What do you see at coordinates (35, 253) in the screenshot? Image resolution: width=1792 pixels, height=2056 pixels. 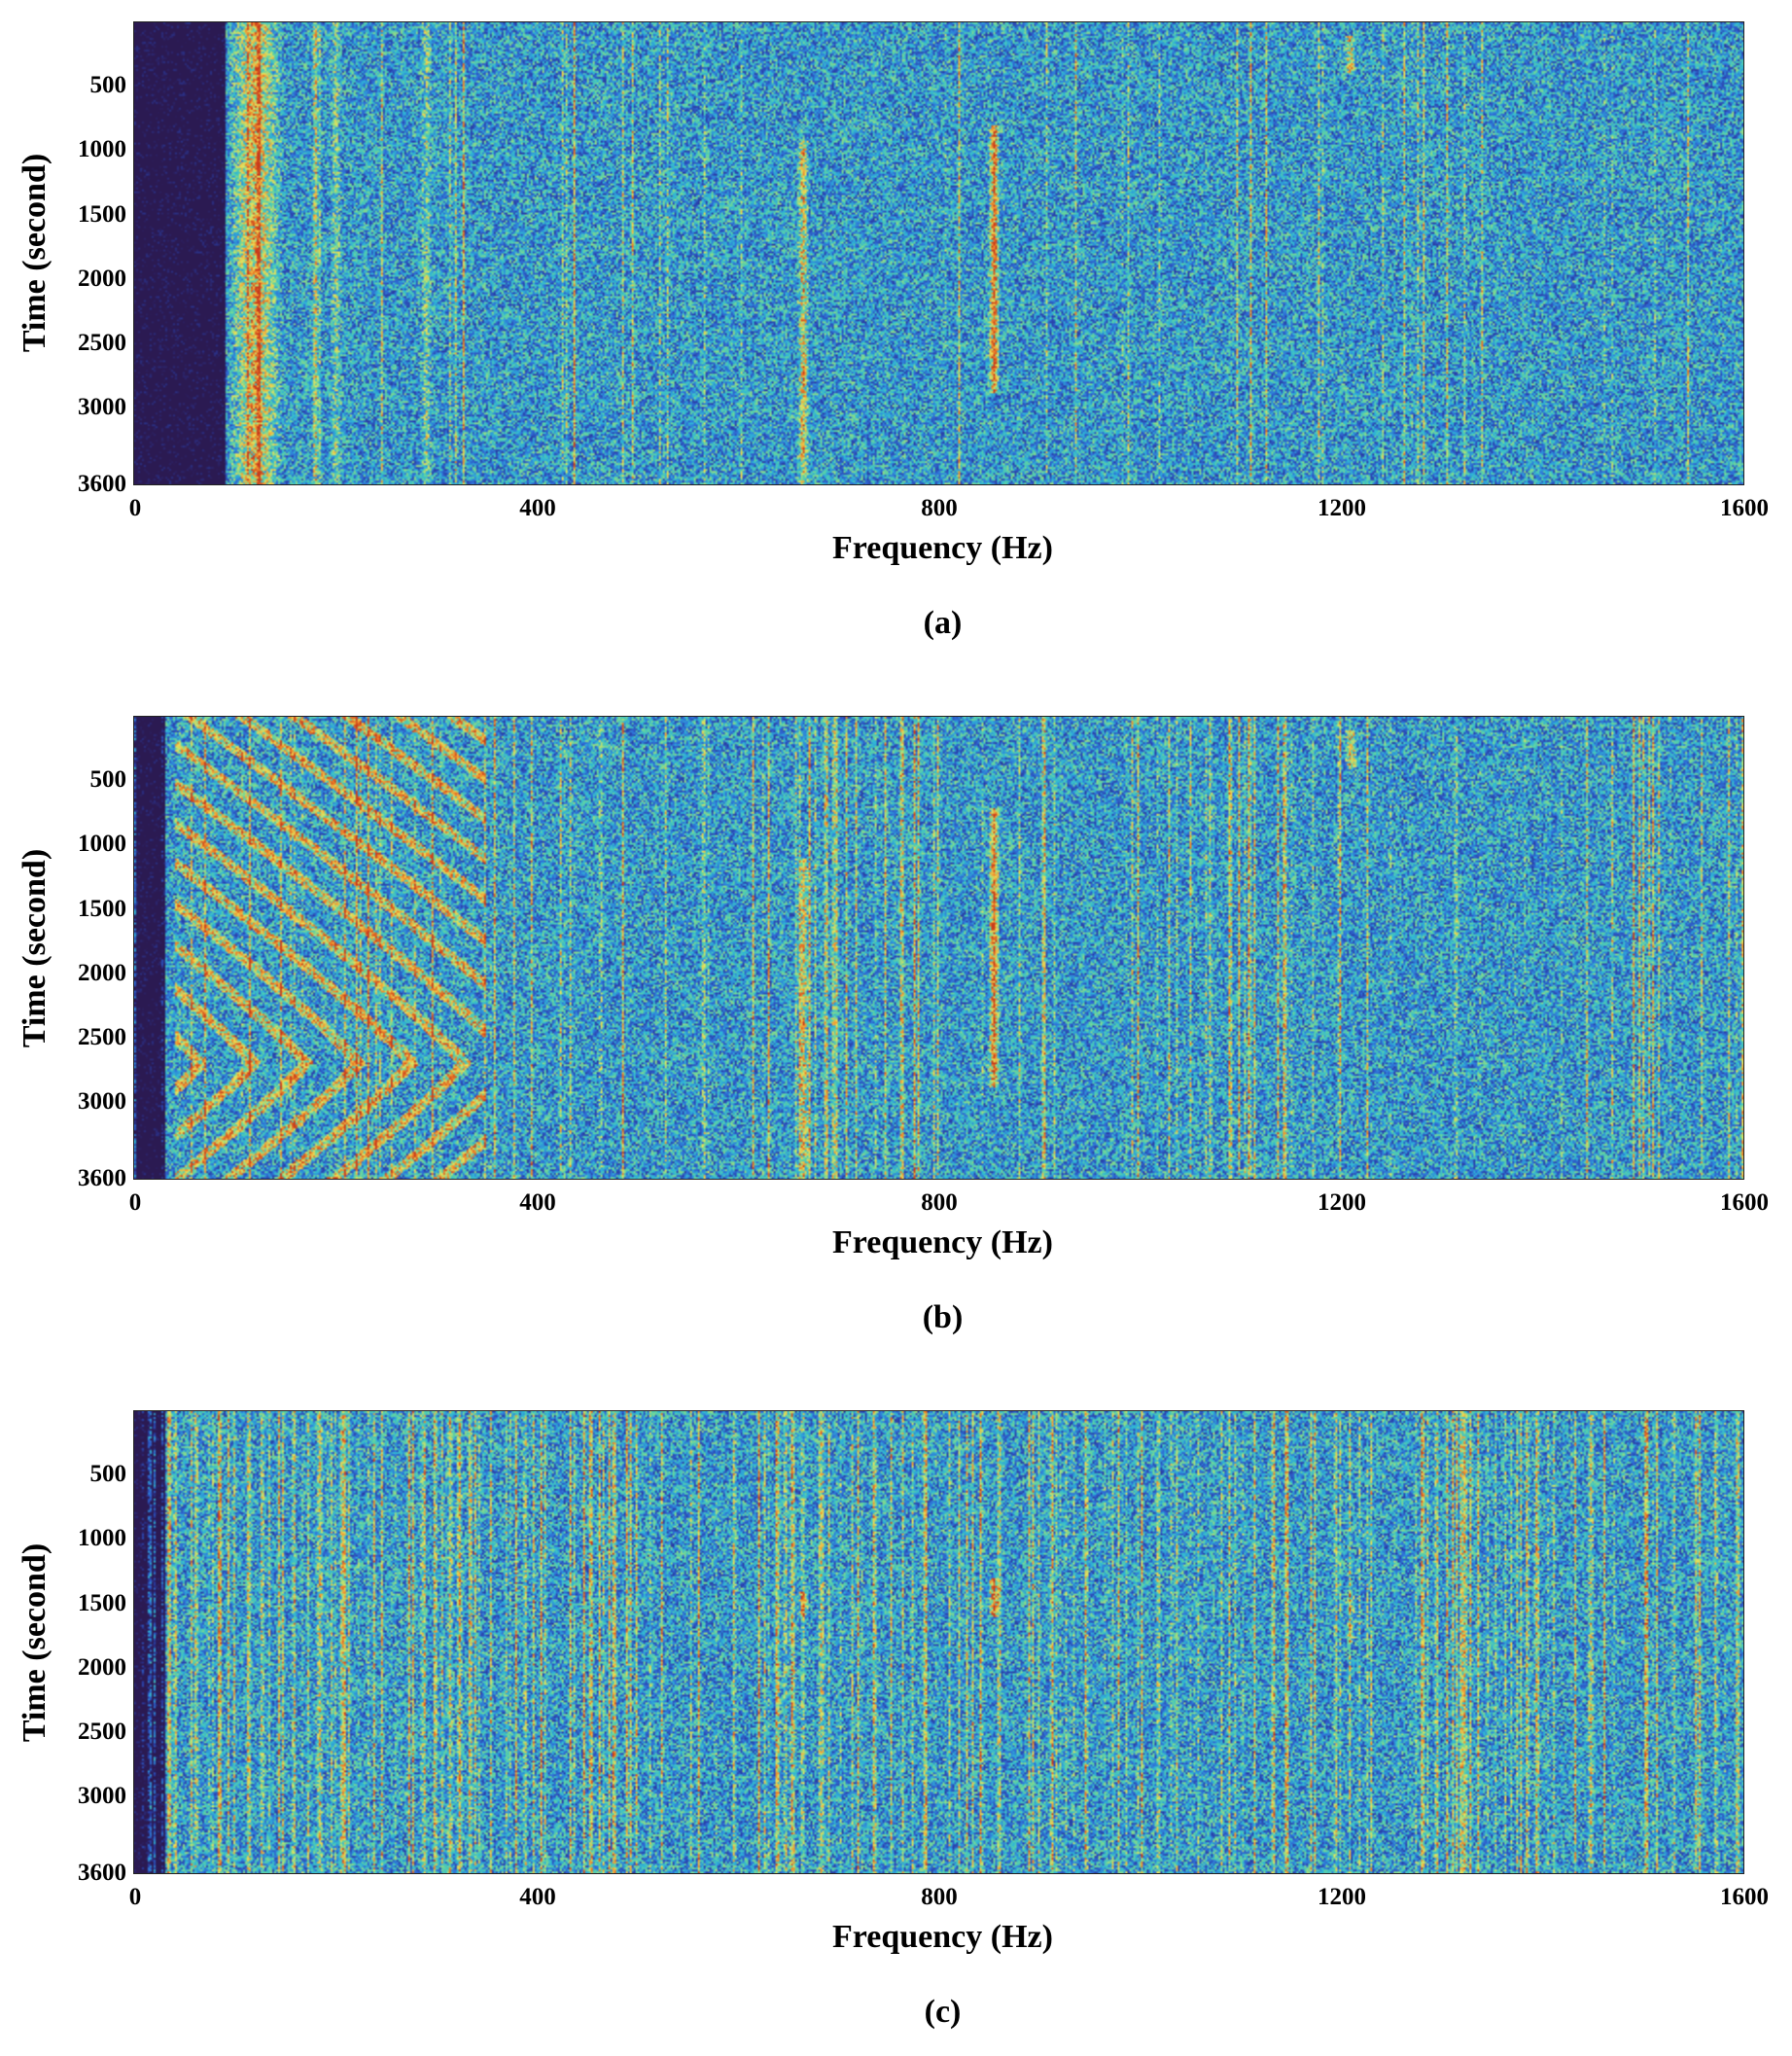 I see `y-axis-label-a: Time (second)` at bounding box center [35, 253].